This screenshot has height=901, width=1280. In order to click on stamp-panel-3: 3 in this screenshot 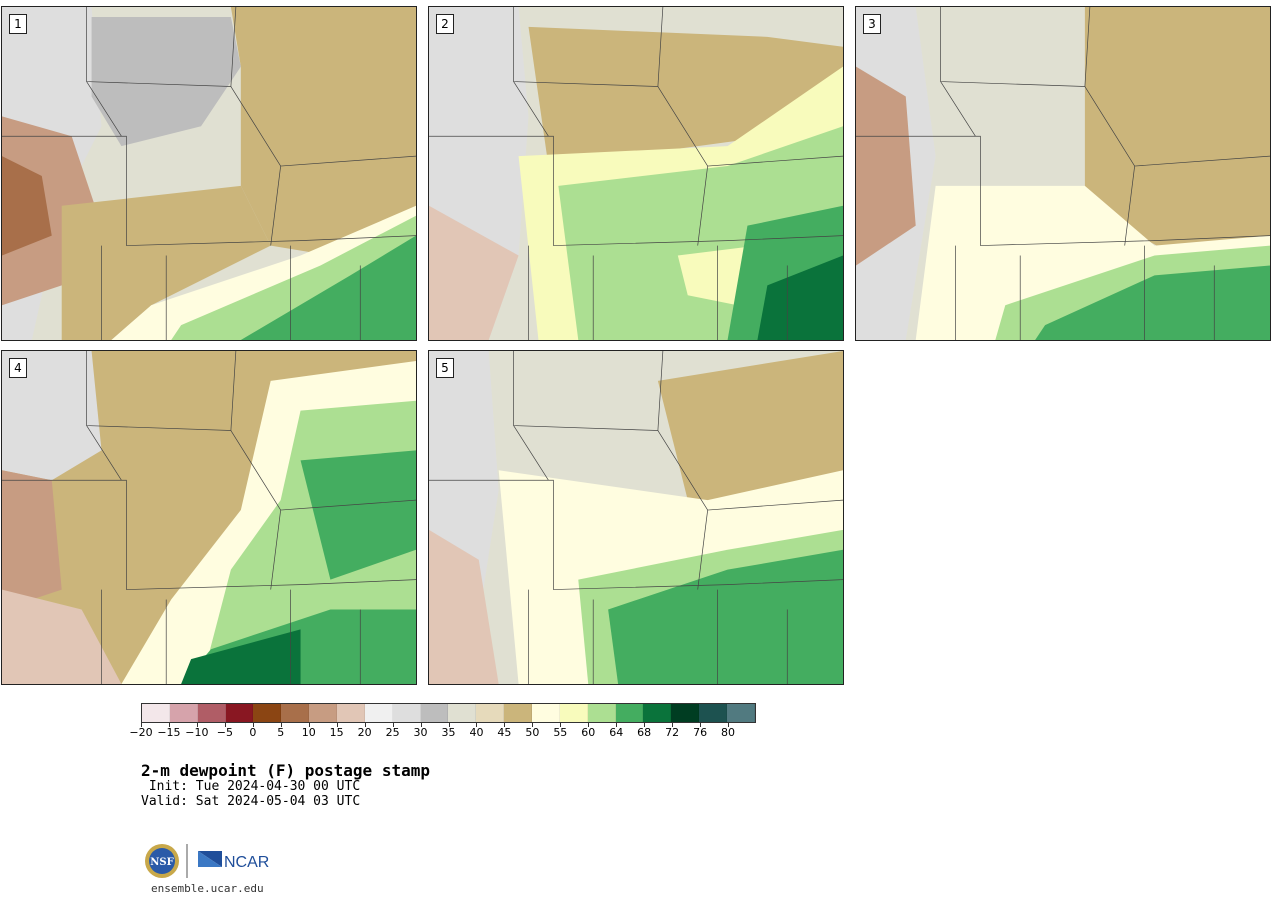, I will do `click(1063, 173)`.